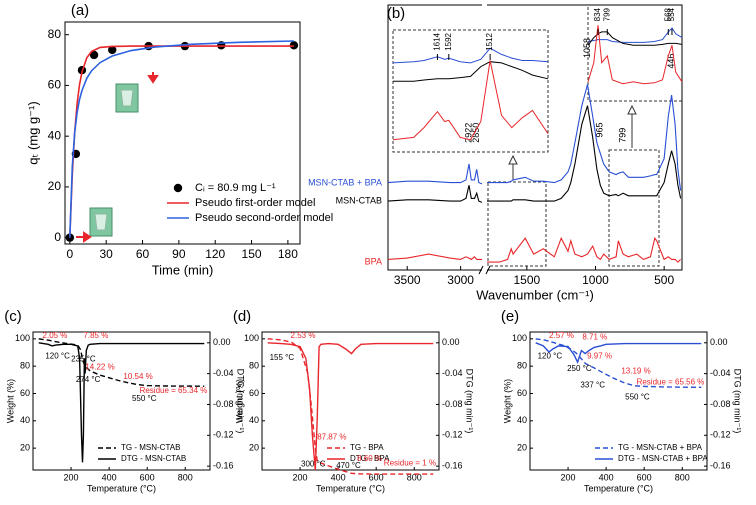 This screenshot has width=756, height=505. What do you see at coordinates (88, 379) in the screenshot?
I see `annotation: 274 °C` at bounding box center [88, 379].